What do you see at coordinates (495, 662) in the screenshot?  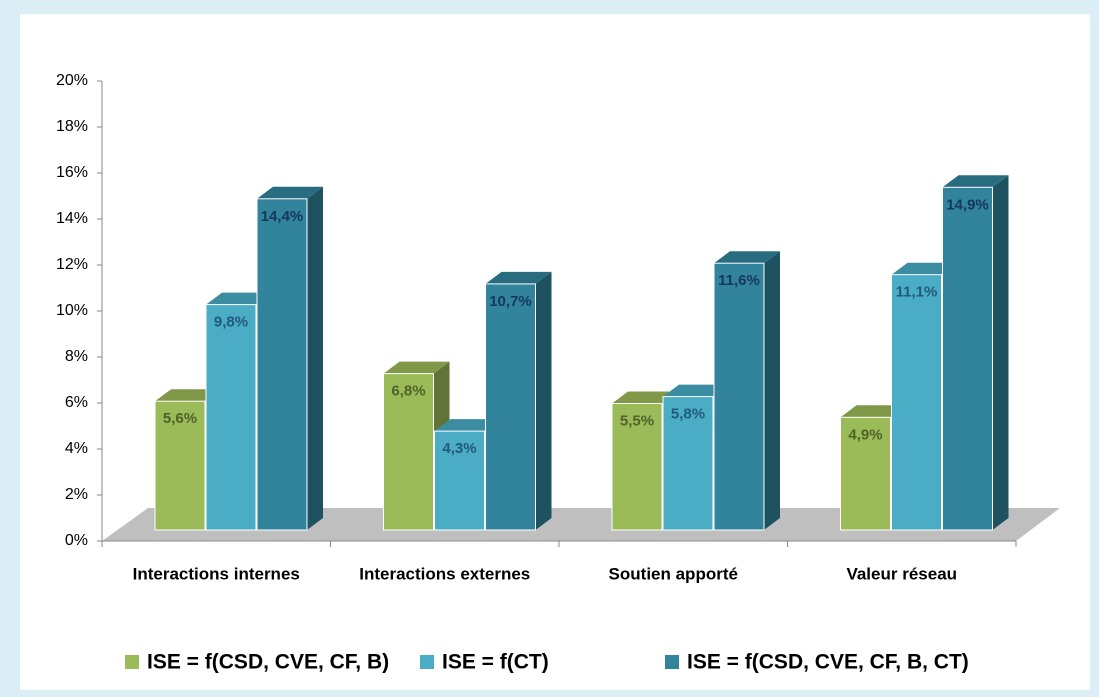 I see `legend-label: ISE = f(CT)` at bounding box center [495, 662].